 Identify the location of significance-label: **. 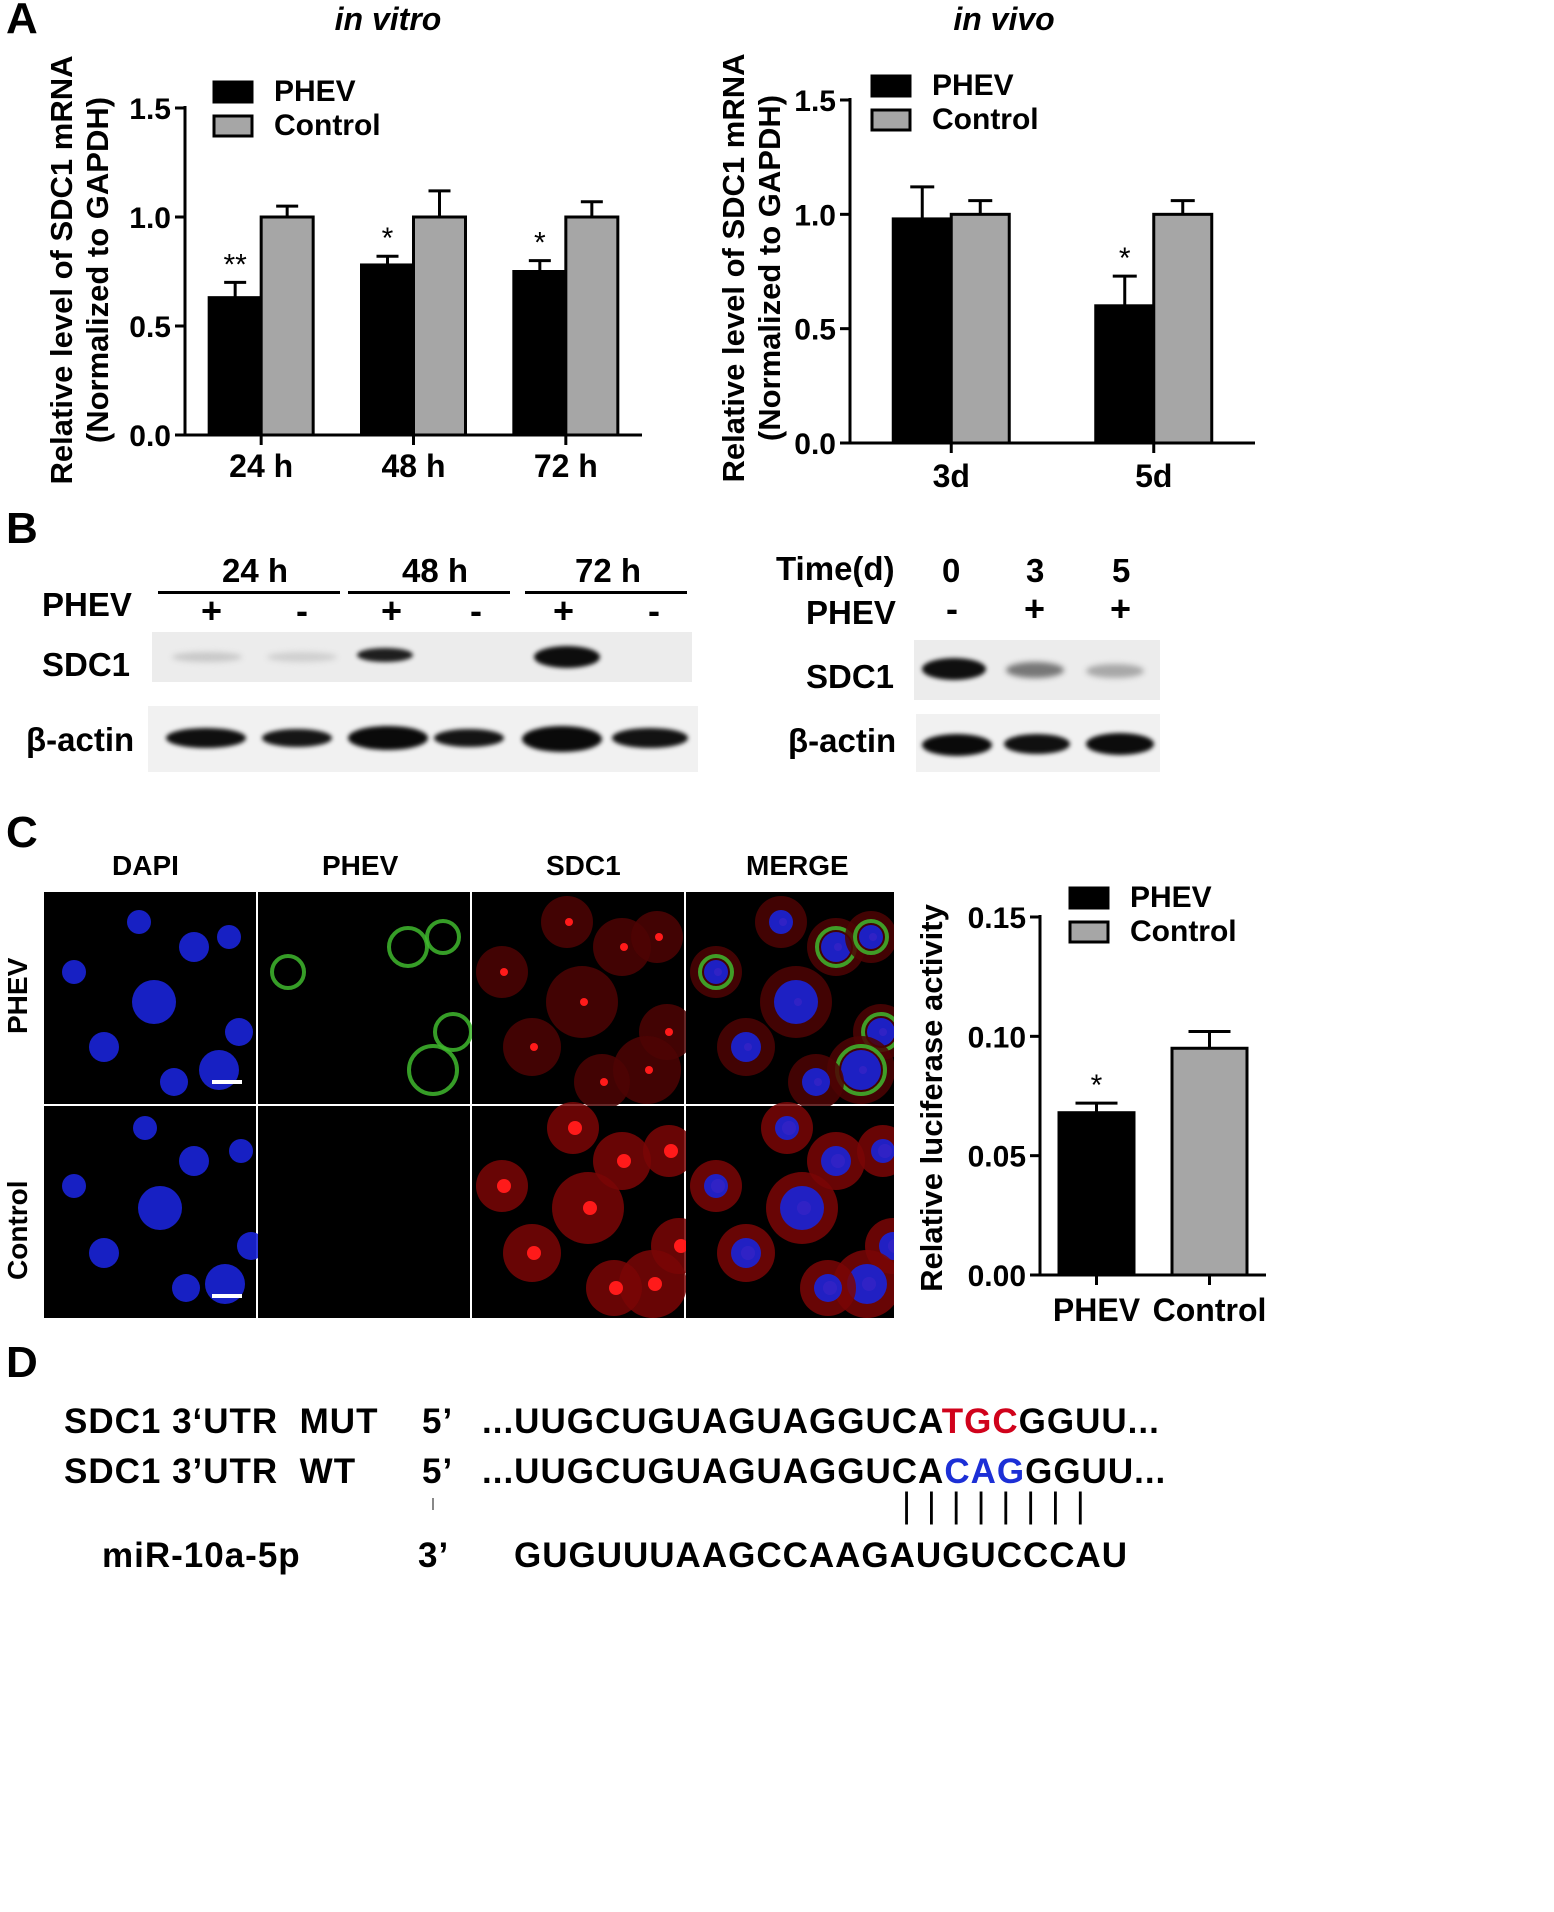
(235, 264).